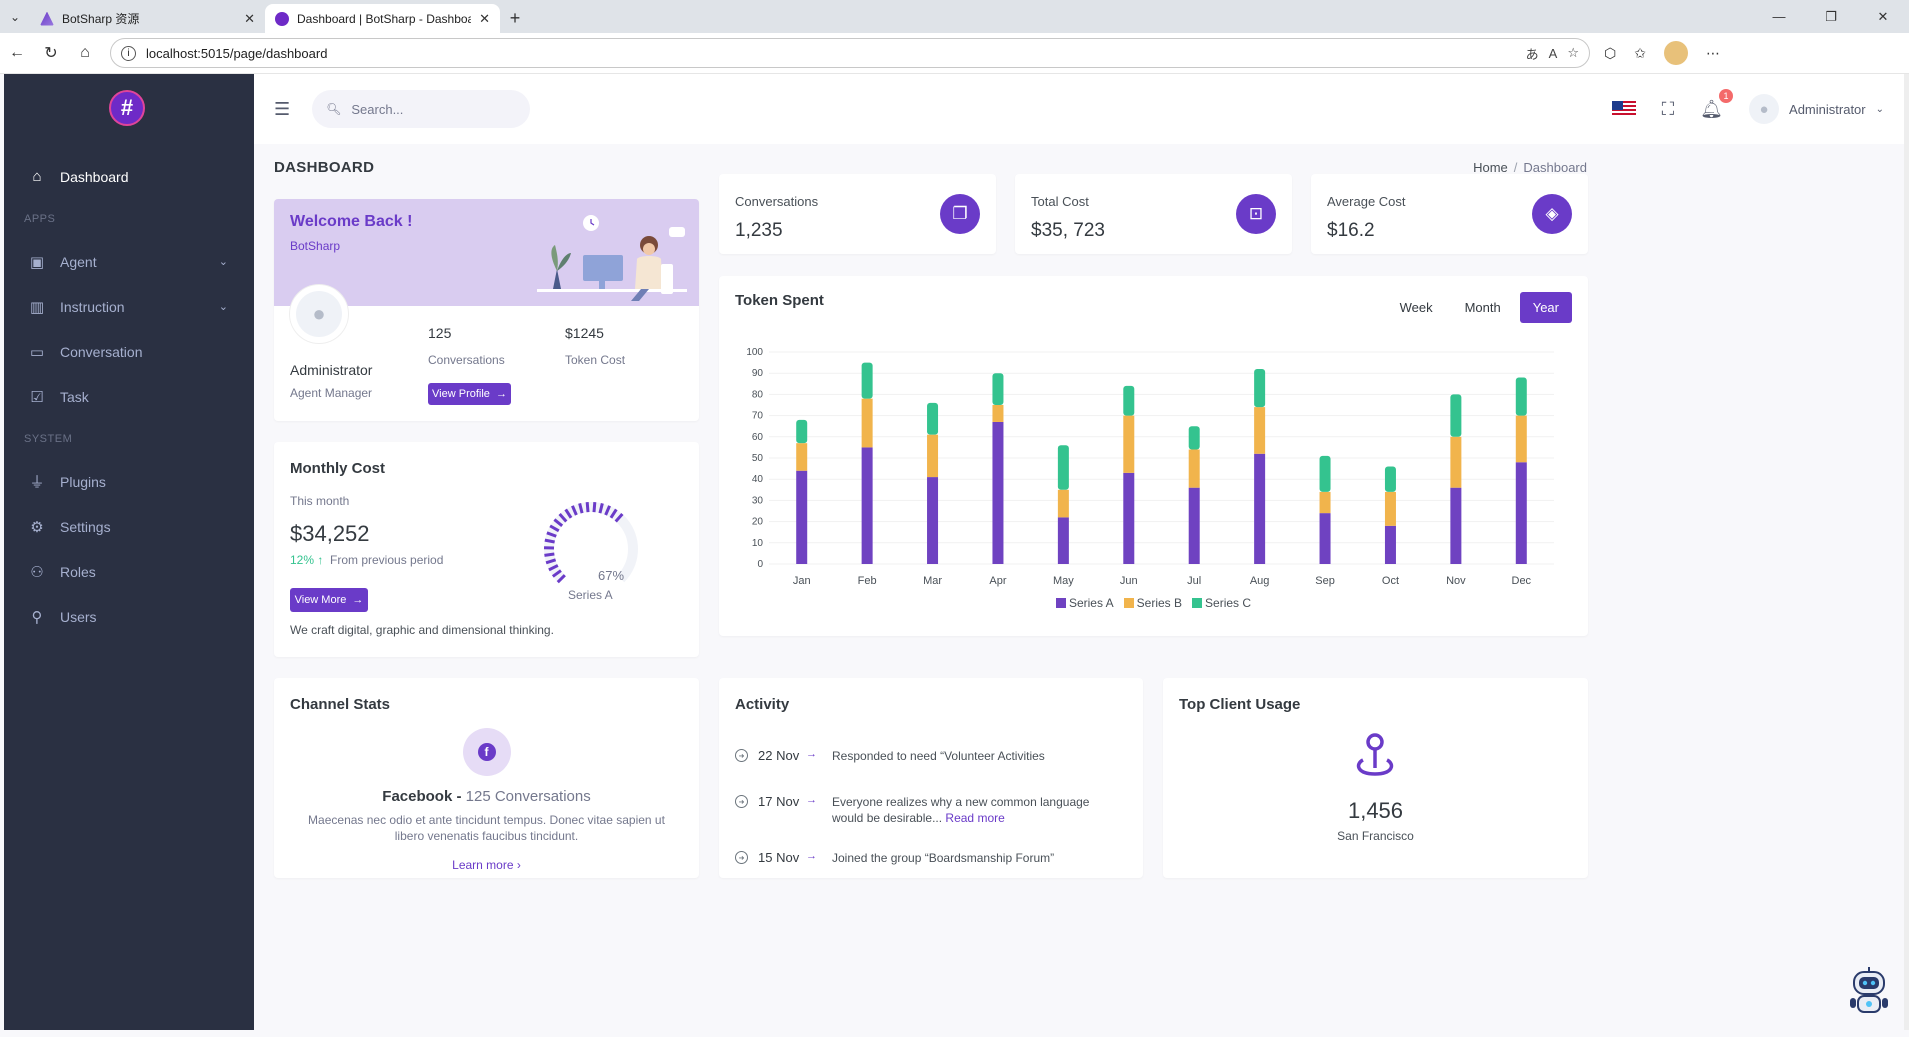  What do you see at coordinates (758, 416) in the screenshot?
I see `y-tick-label: 70` at bounding box center [758, 416].